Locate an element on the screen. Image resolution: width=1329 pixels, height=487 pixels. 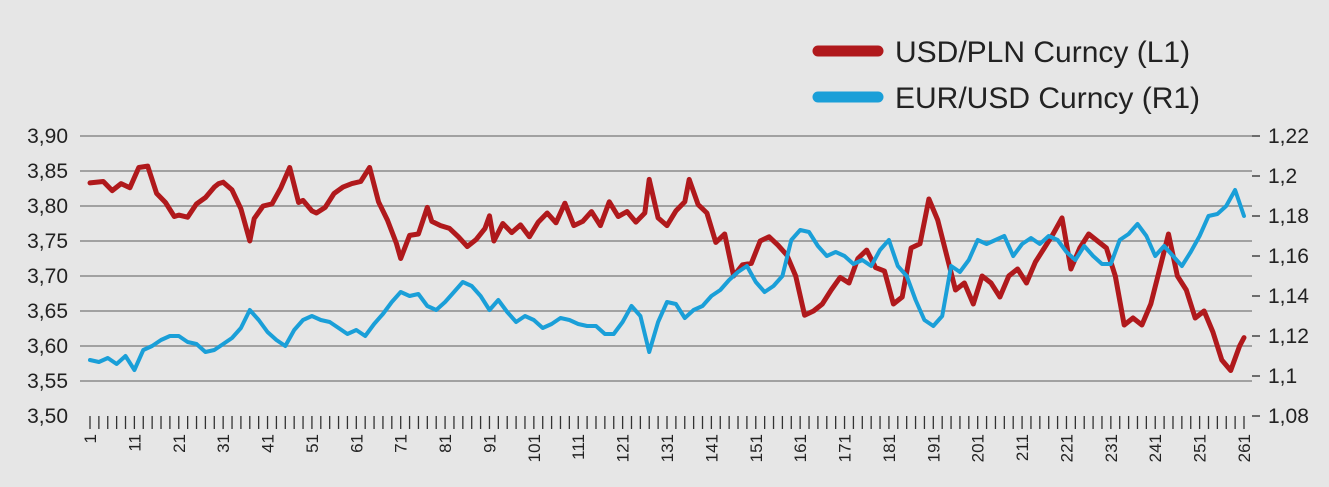
x-tick-label: 1 is located at coordinates (90, 438).